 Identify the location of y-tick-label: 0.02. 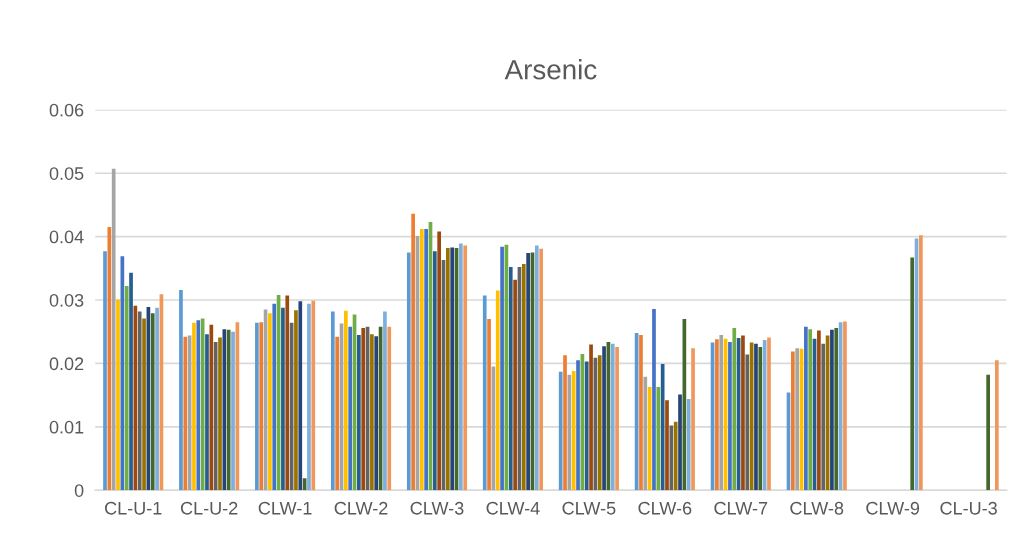
(66, 364).